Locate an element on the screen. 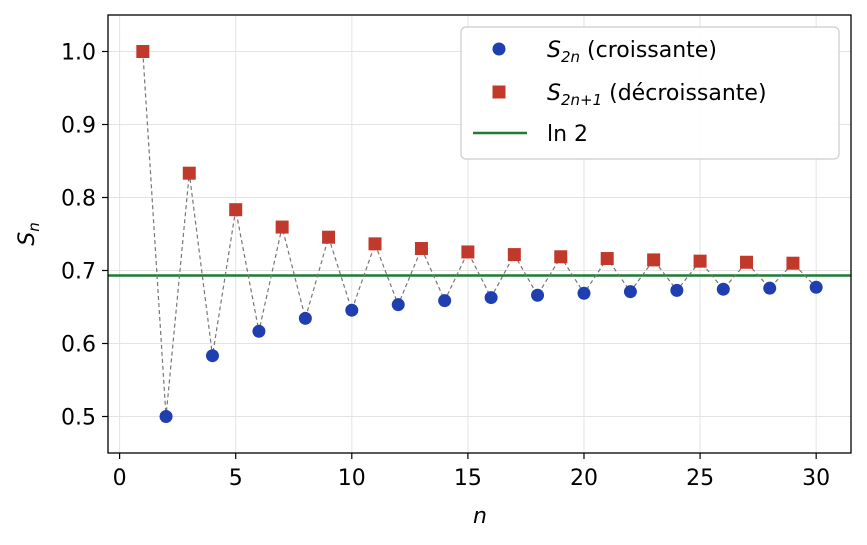  legend: S2n (croissante) S2n+1 (décroissante) ln 2 is located at coordinates (650, 93).